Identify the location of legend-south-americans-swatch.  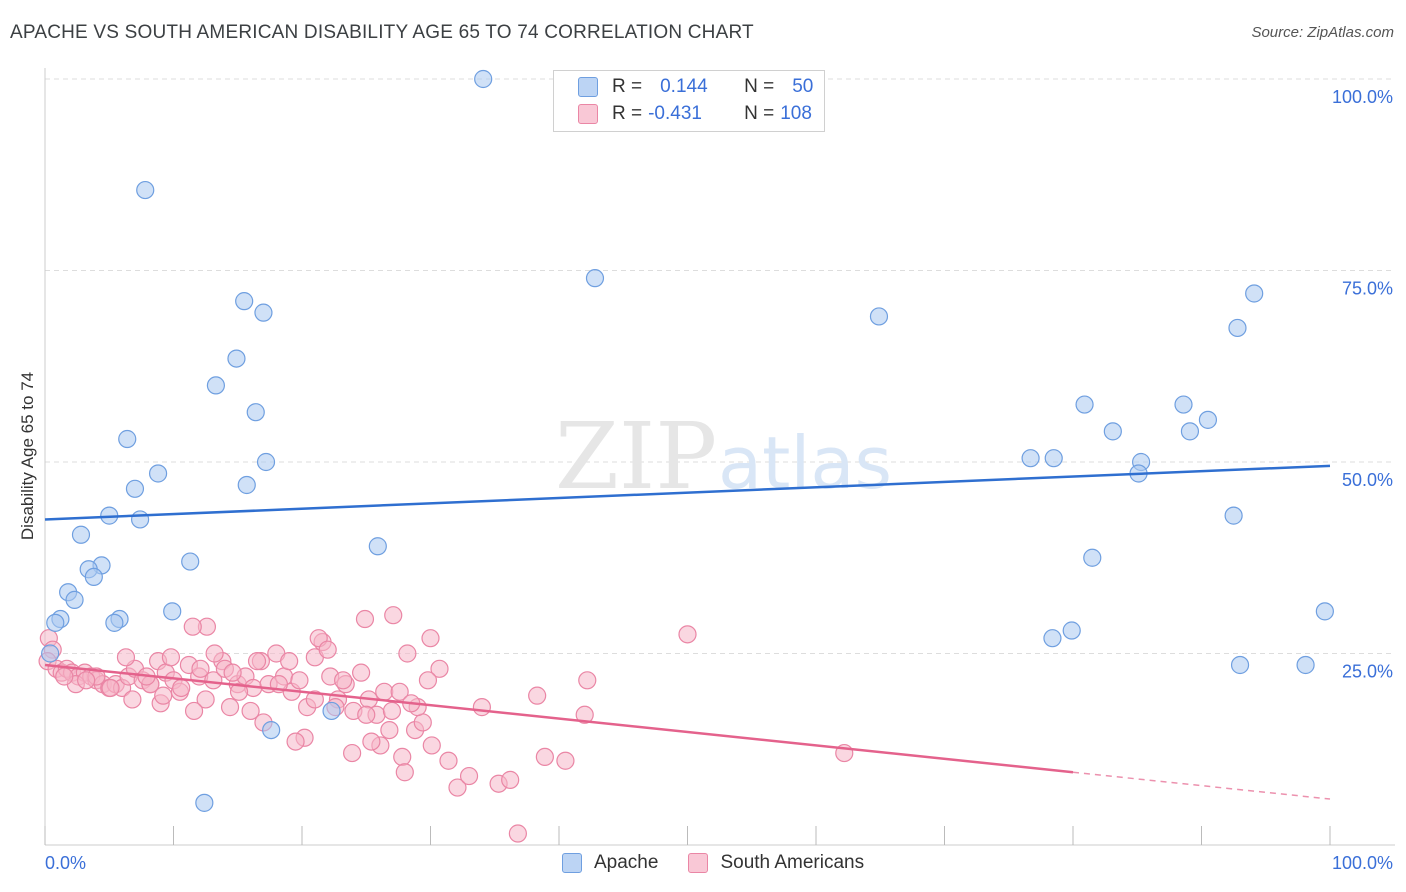
(698, 863).